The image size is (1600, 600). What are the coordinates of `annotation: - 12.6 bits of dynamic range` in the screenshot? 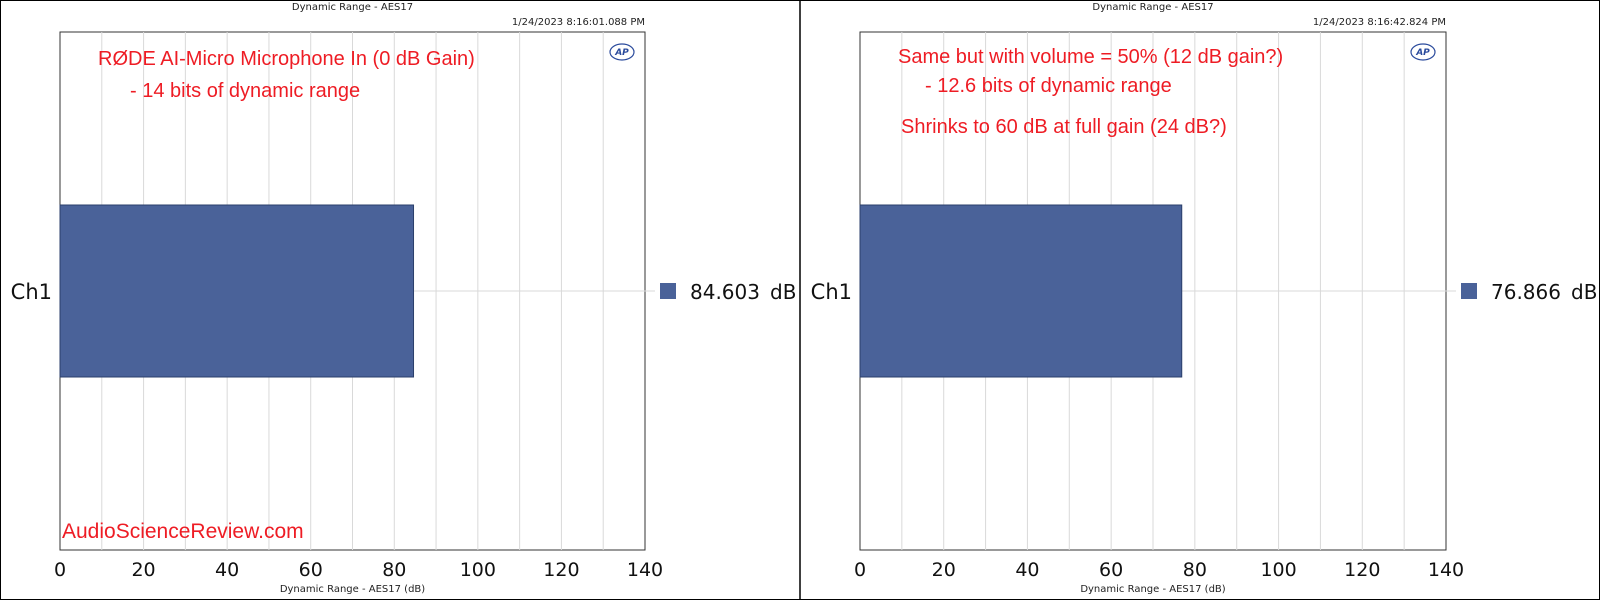 It's located at (1048, 86).